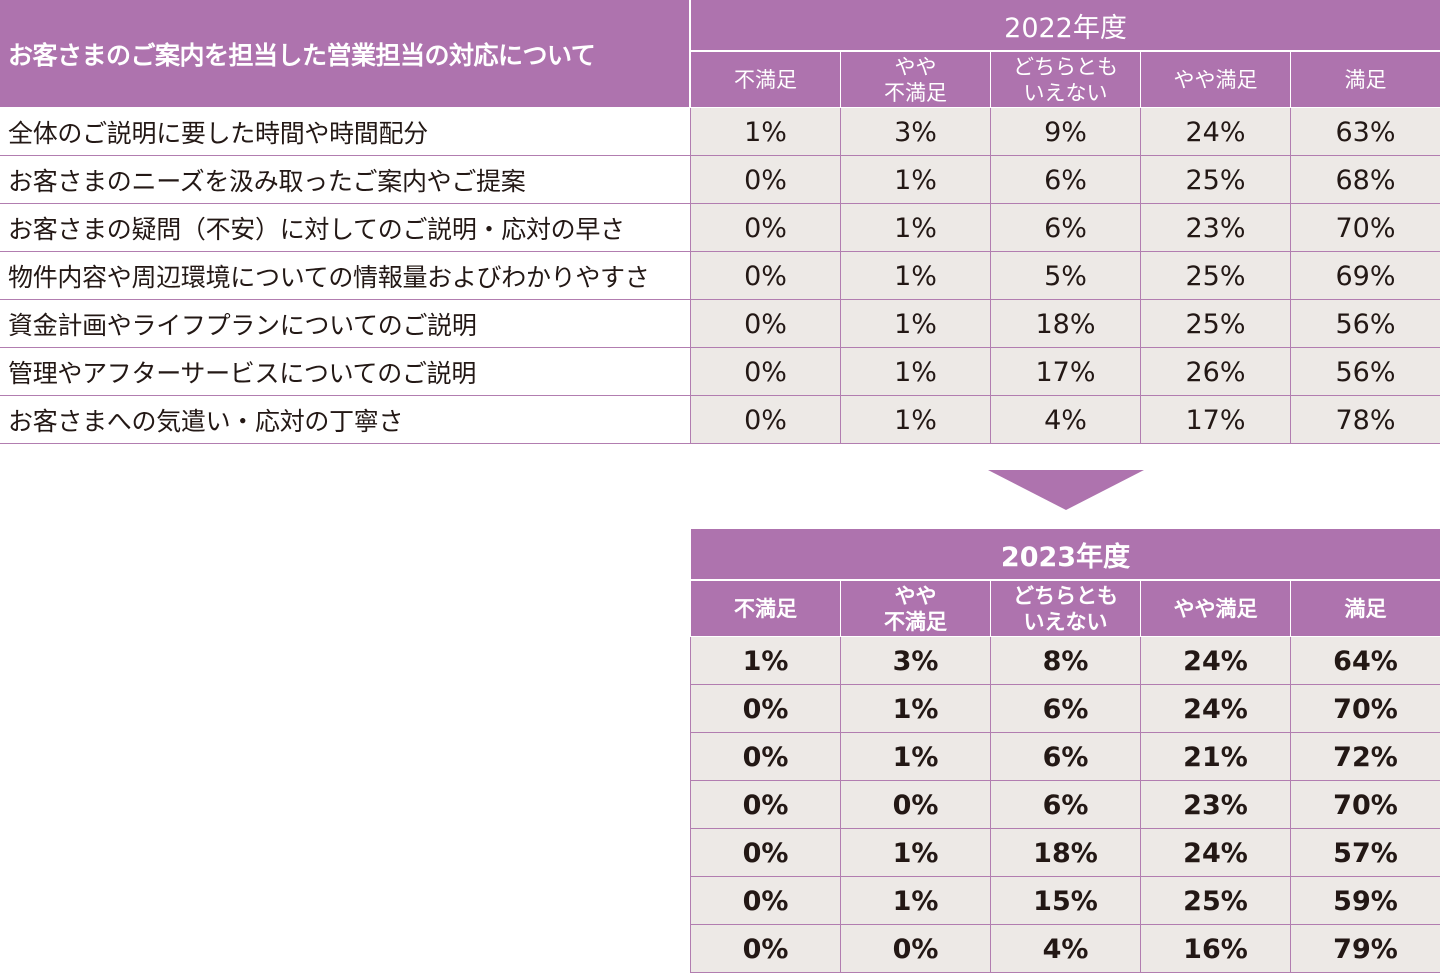 This screenshot has height=977, width=1440. Describe the element at coordinates (1365, 949) in the screenshot. I see `table-cell: 79%` at that location.